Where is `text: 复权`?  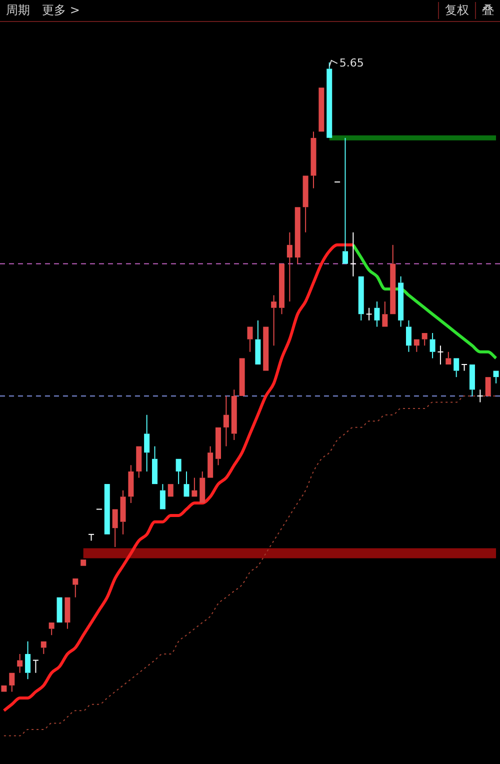
text: 复权 is located at coordinates (456, 10).